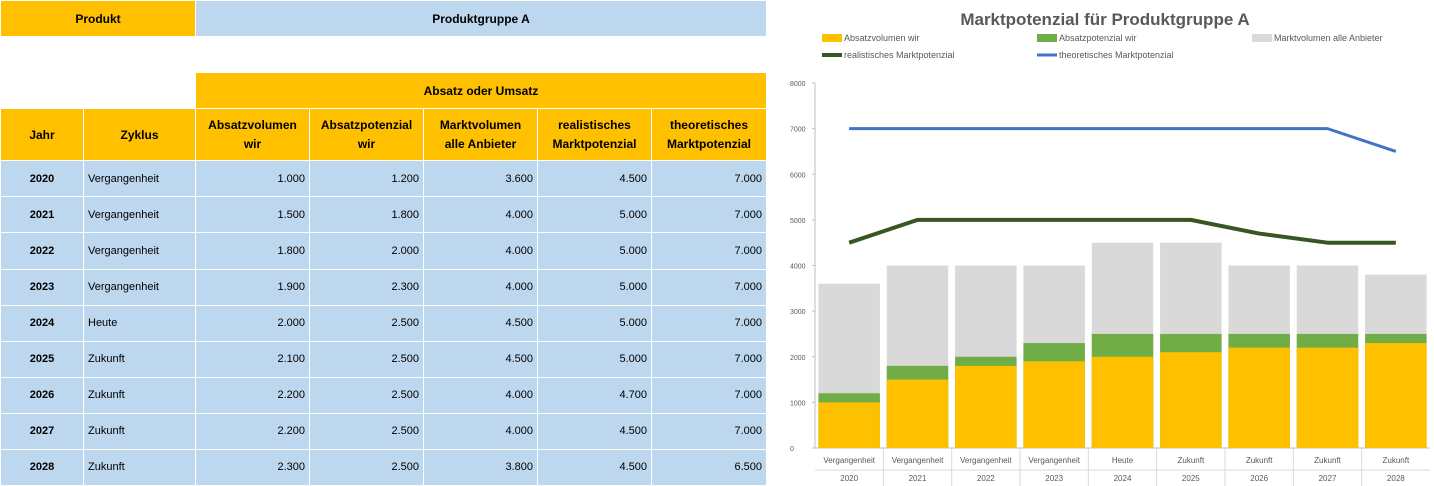 This screenshot has height=486, width=1434. Describe the element at coordinates (1259, 478) in the screenshot. I see `x-year-label: 2026` at that location.